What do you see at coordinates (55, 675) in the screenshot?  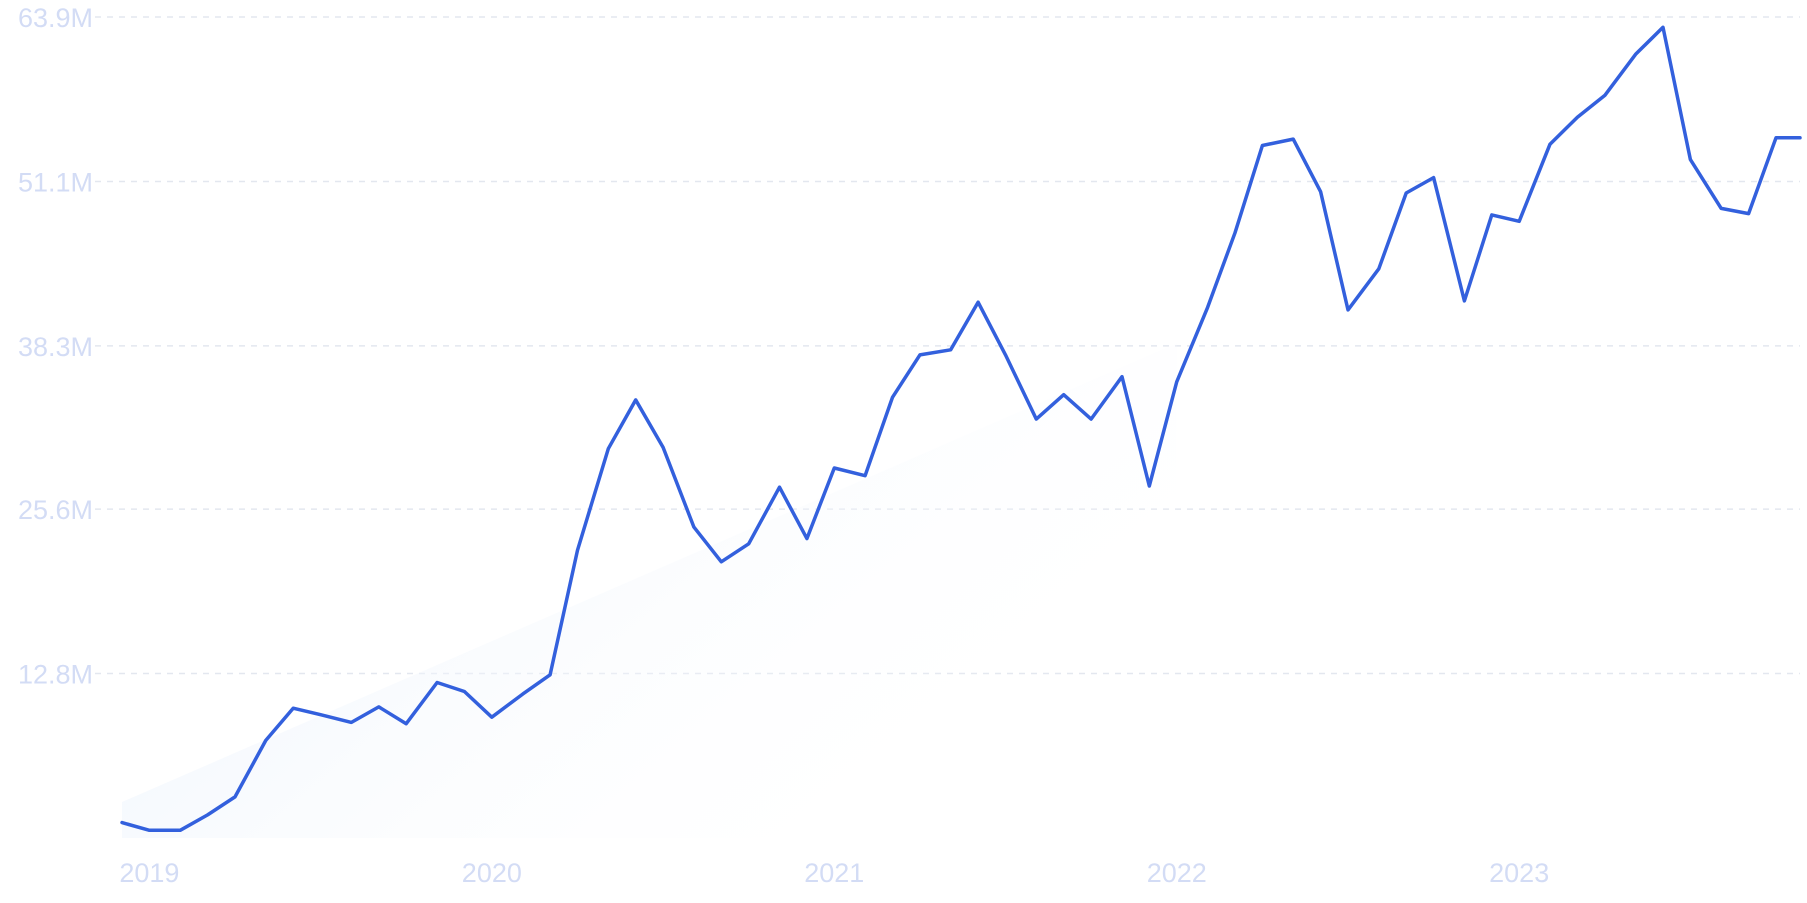 I see `y-tick-label: 12.8M` at bounding box center [55, 675].